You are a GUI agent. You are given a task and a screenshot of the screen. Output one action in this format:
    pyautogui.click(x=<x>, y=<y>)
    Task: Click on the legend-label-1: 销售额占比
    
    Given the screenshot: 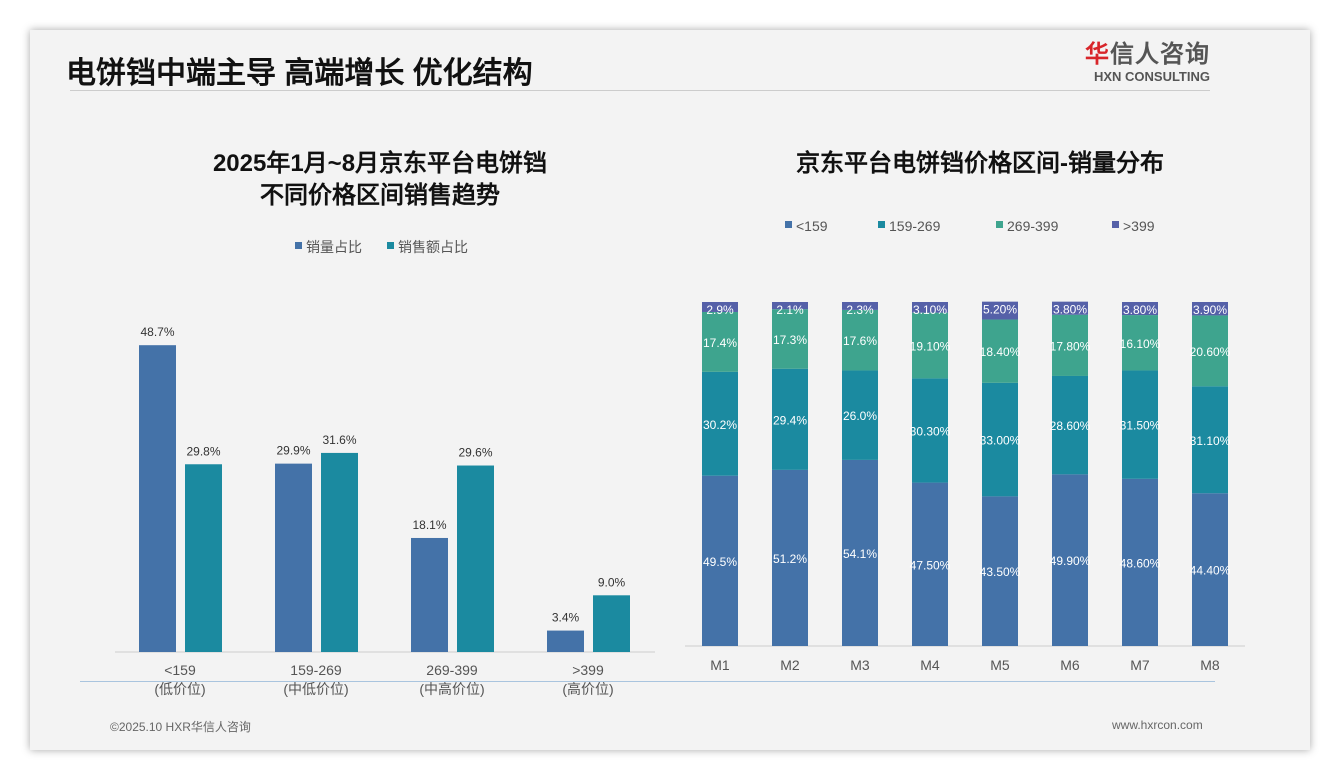 What is the action you would take?
    pyautogui.click(x=433, y=247)
    